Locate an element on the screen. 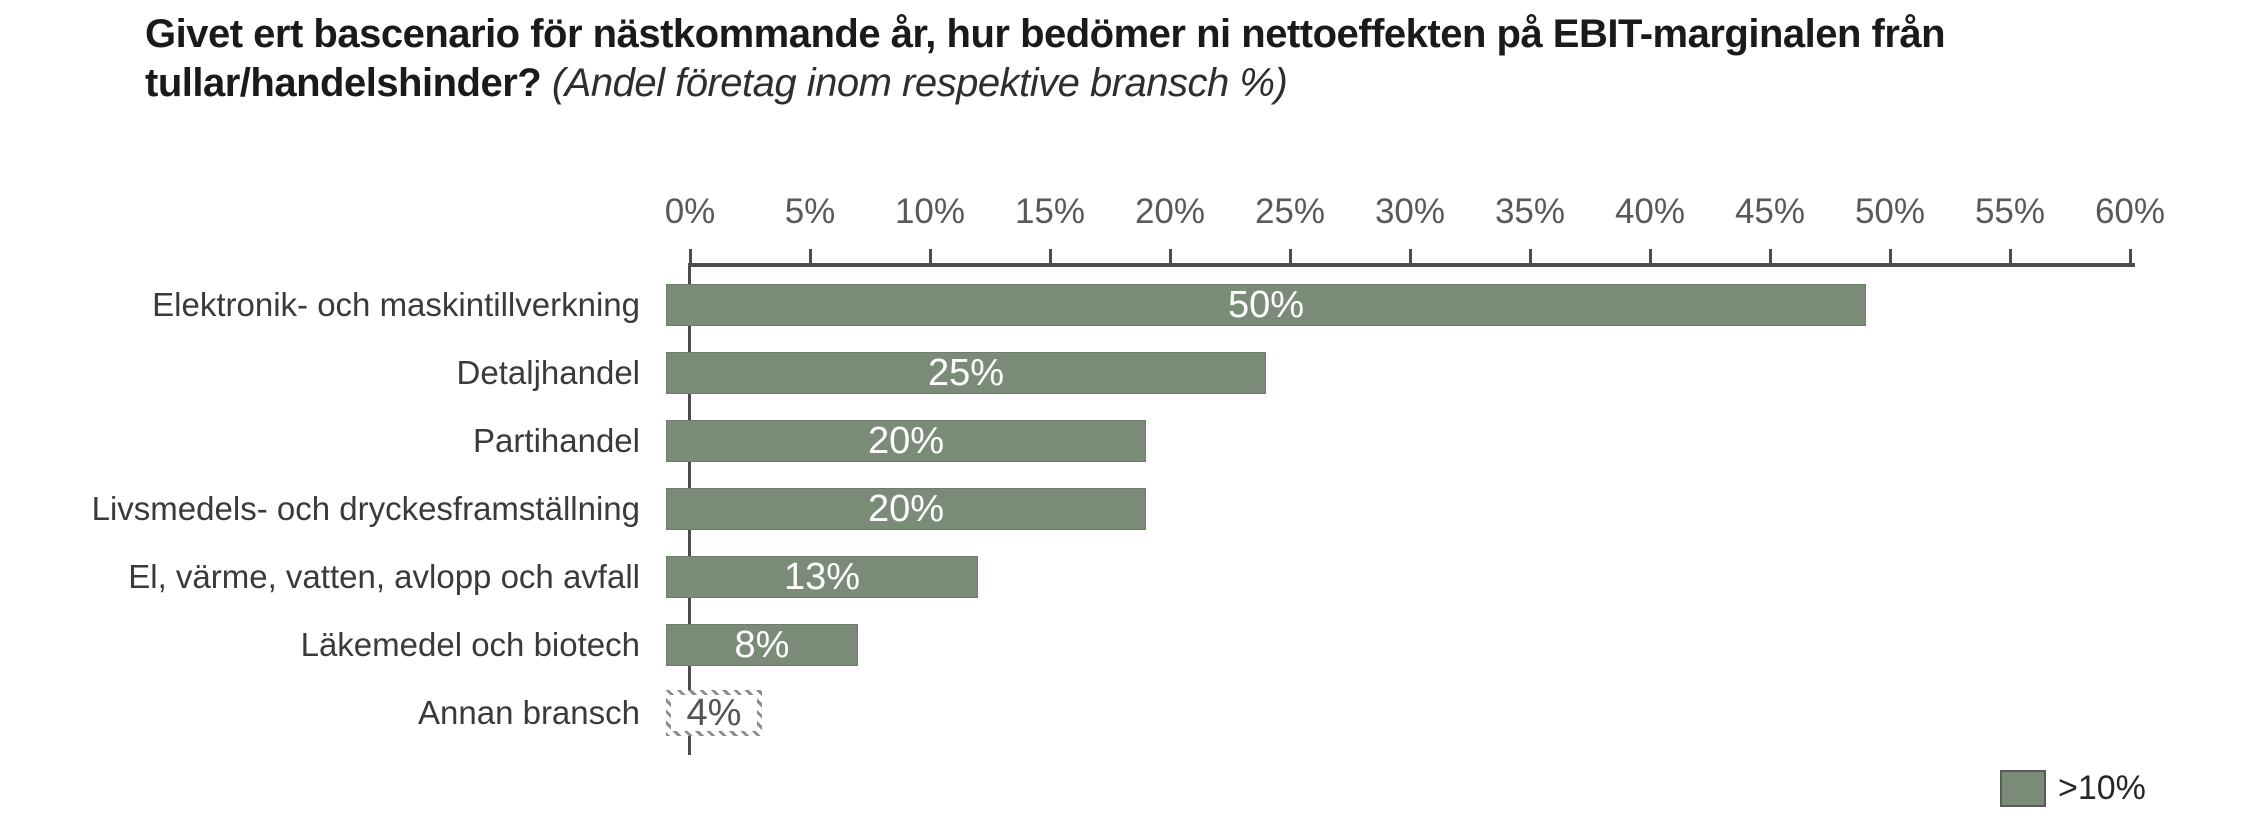  chart-row: Livsmedels- och dryckesframställning 20% is located at coordinates (1125, 509).